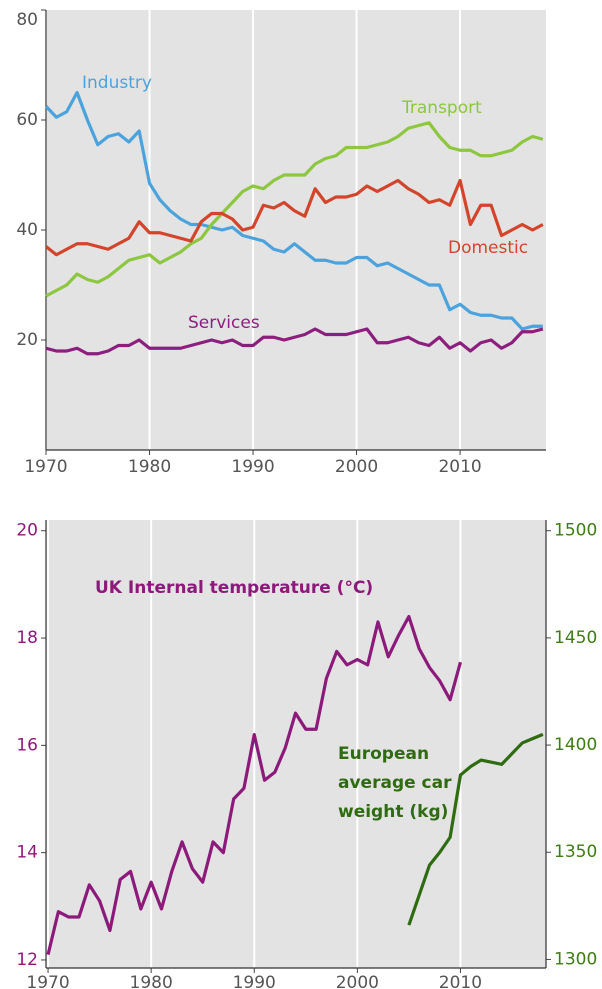 The height and width of the screenshot is (989, 602). What do you see at coordinates (117, 83) in the screenshot?
I see `series-label: Industry` at bounding box center [117, 83].